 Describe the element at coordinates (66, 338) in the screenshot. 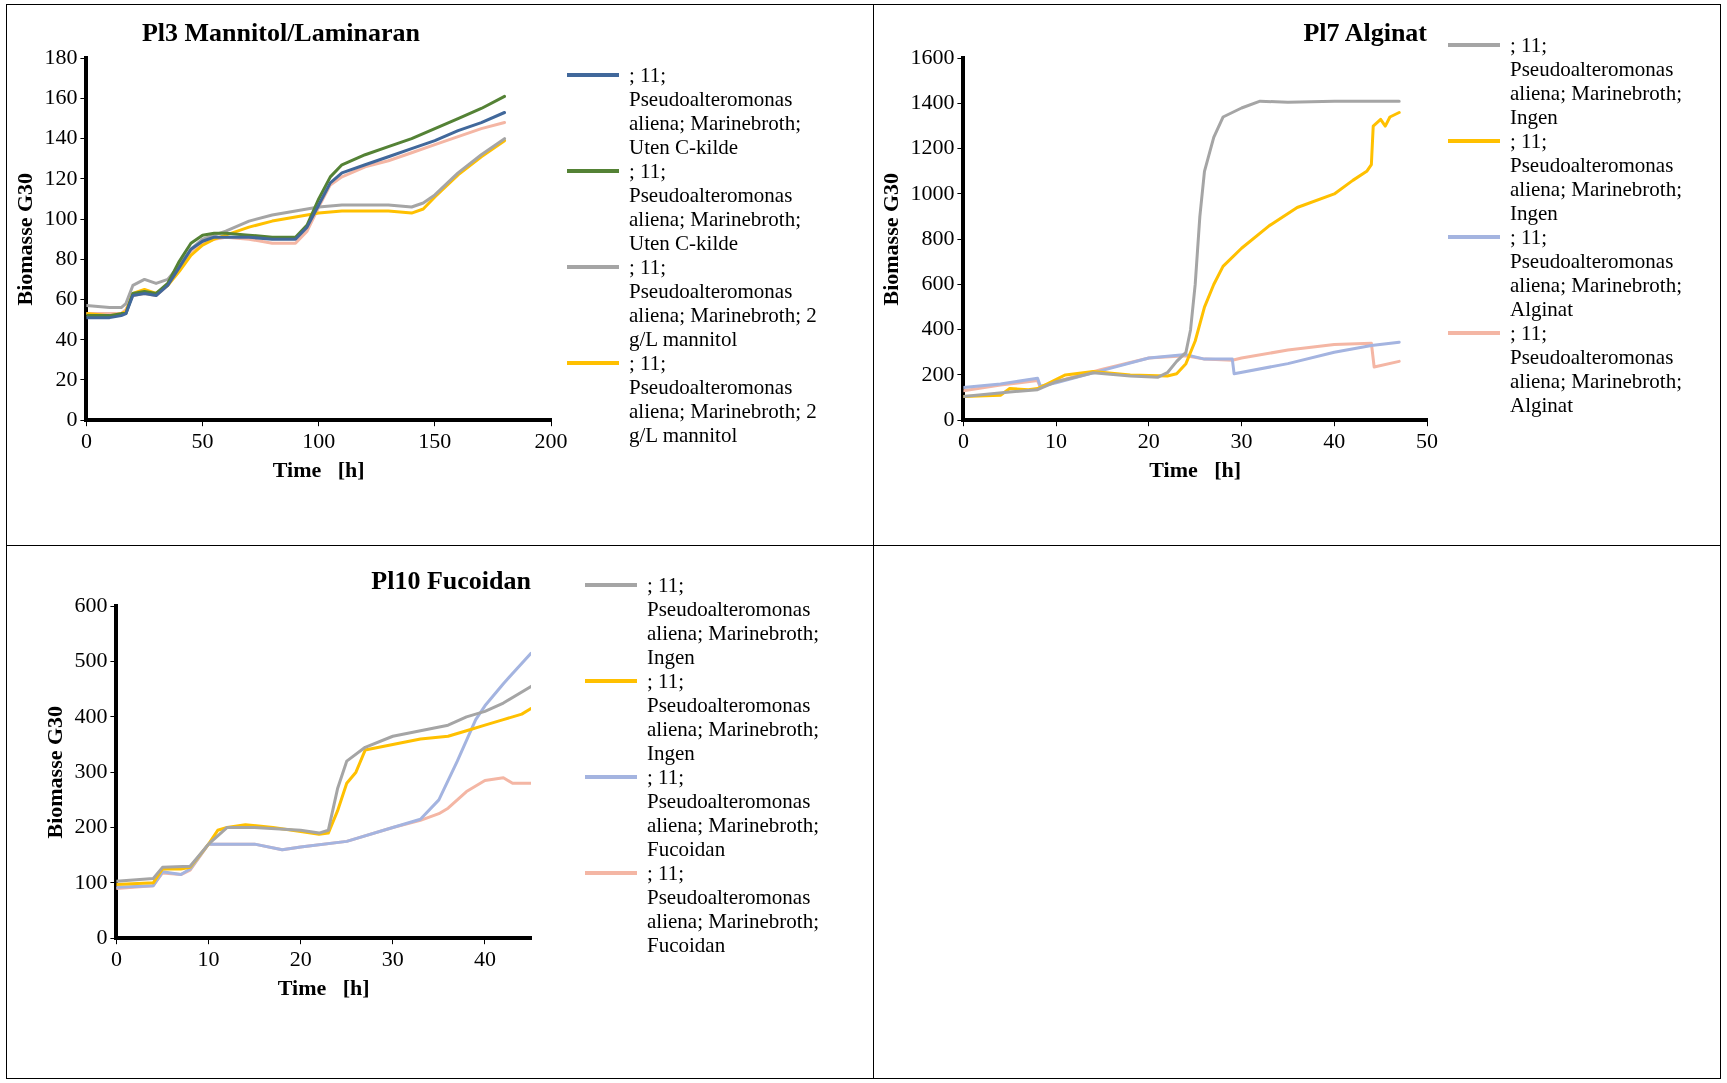

I see `y-tick-label: 40` at that location.